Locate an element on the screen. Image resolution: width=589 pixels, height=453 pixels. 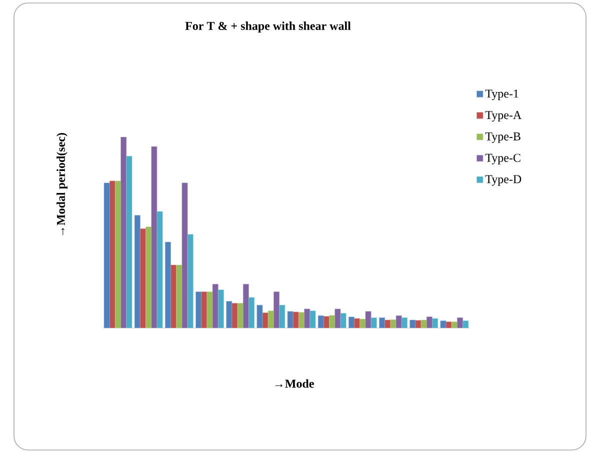
x-axis-title: →Mode is located at coordinates (294, 383).